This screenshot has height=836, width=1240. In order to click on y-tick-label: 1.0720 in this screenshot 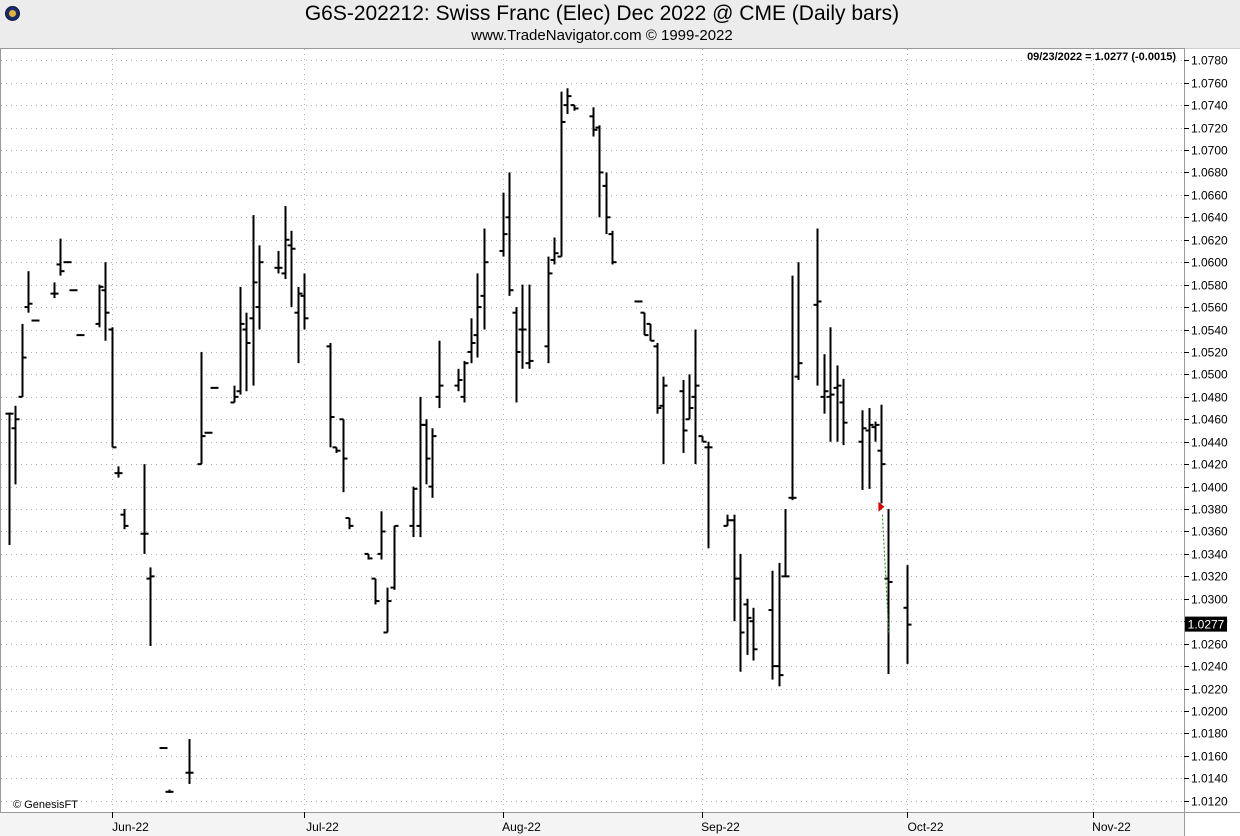, I will do `click(1209, 129)`.